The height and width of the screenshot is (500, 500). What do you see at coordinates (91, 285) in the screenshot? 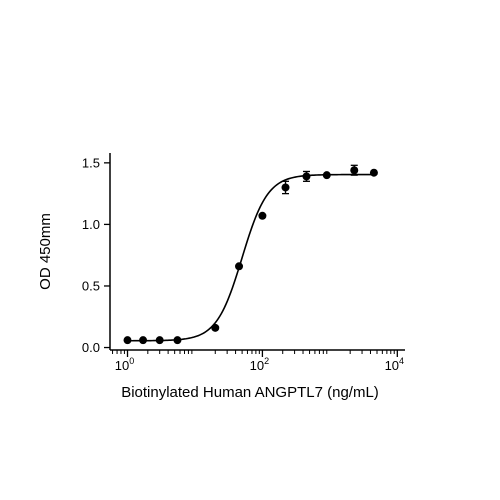
I see `y-tick-label: 0.5` at bounding box center [91, 285].